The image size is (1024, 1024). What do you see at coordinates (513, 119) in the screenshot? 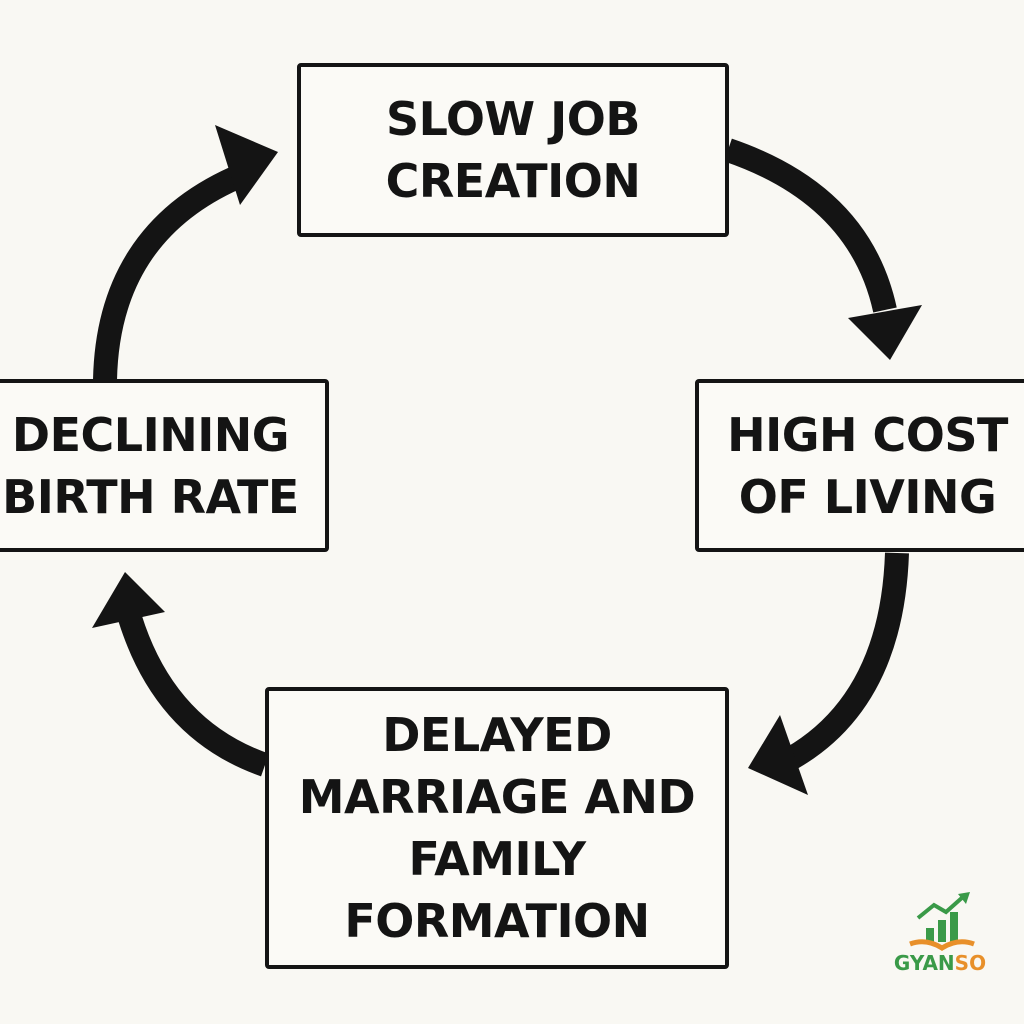
I see `node-label: SLOW JOB` at bounding box center [513, 119].